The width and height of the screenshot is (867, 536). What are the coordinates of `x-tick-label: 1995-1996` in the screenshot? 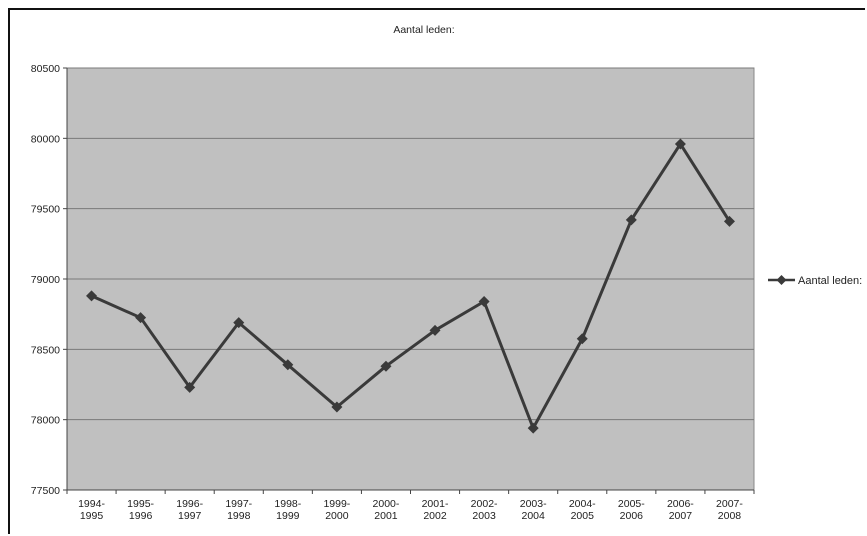 It's located at (140, 510).